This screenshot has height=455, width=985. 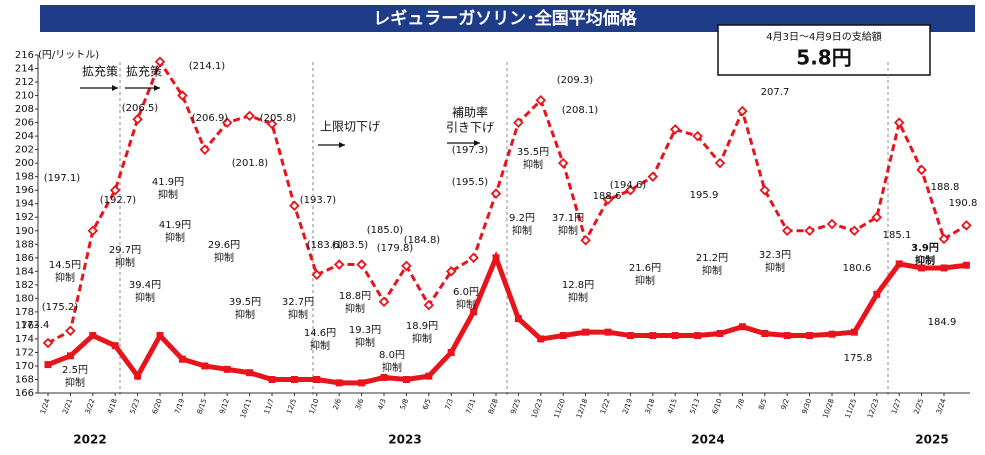 What do you see at coordinates (582, 409) in the screenshot?
I see `x-tick-label: 12/18` at bounding box center [582, 409].